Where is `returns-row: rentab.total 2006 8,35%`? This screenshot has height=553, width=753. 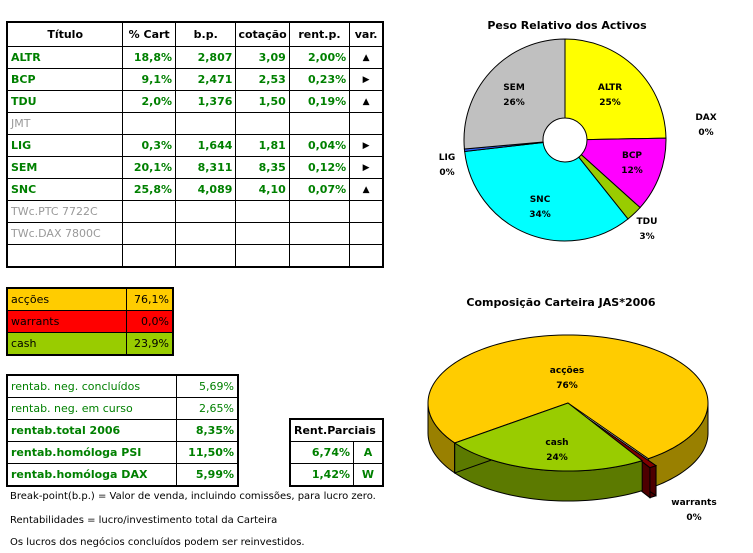
returns-row: rentab.total 2006 8,35% is located at coordinates (122, 430).